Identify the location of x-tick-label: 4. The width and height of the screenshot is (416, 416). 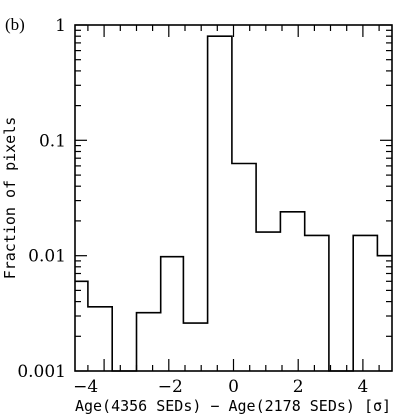
(362, 387).